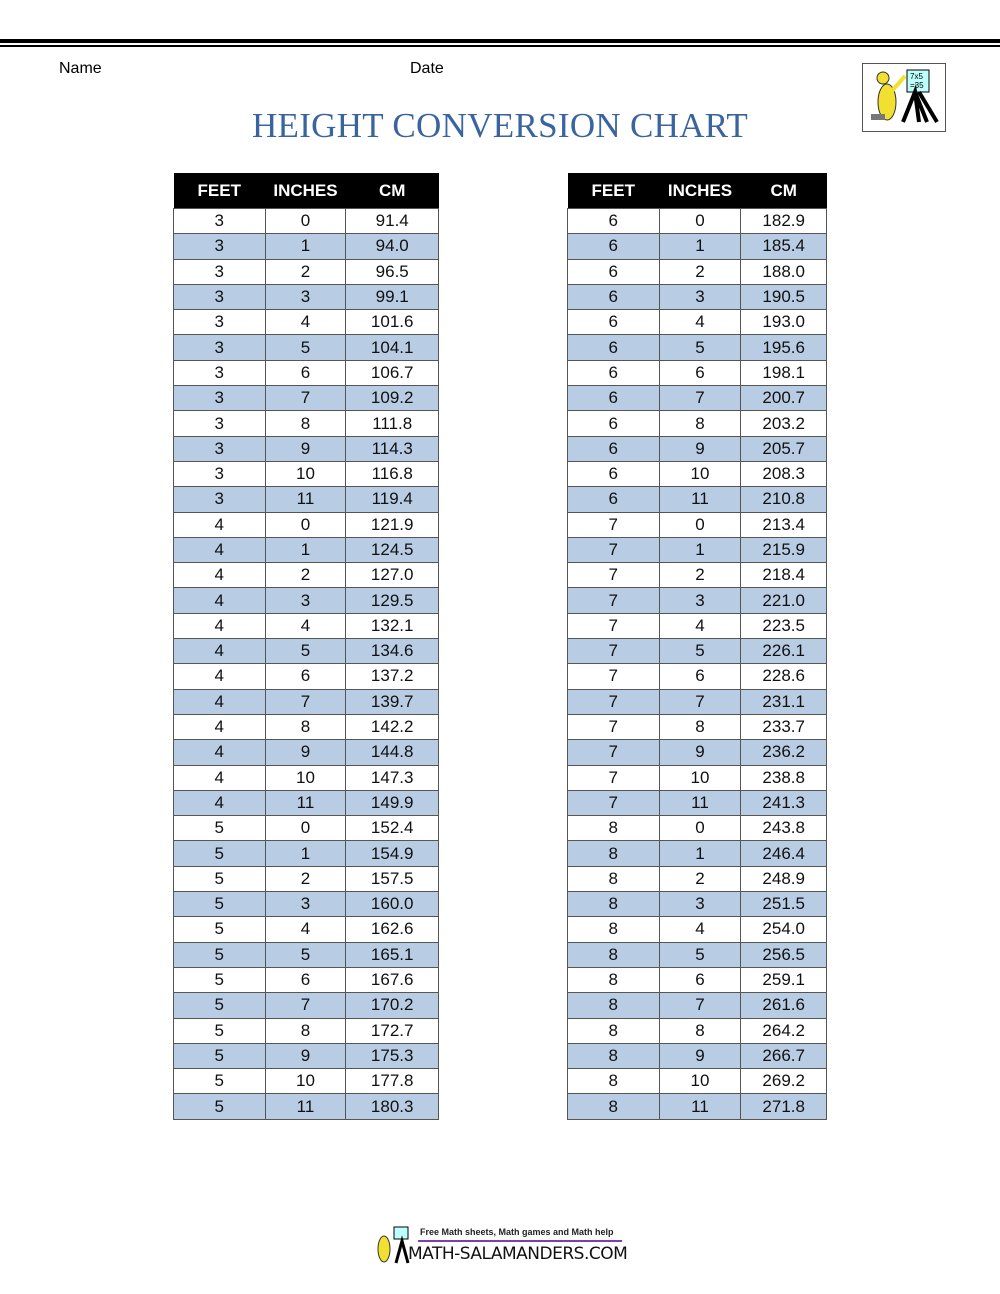  What do you see at coordinates (697, 879) in the screenshot?
I see `table-row: 8 2 248.9` at bounding box center [697, 879].